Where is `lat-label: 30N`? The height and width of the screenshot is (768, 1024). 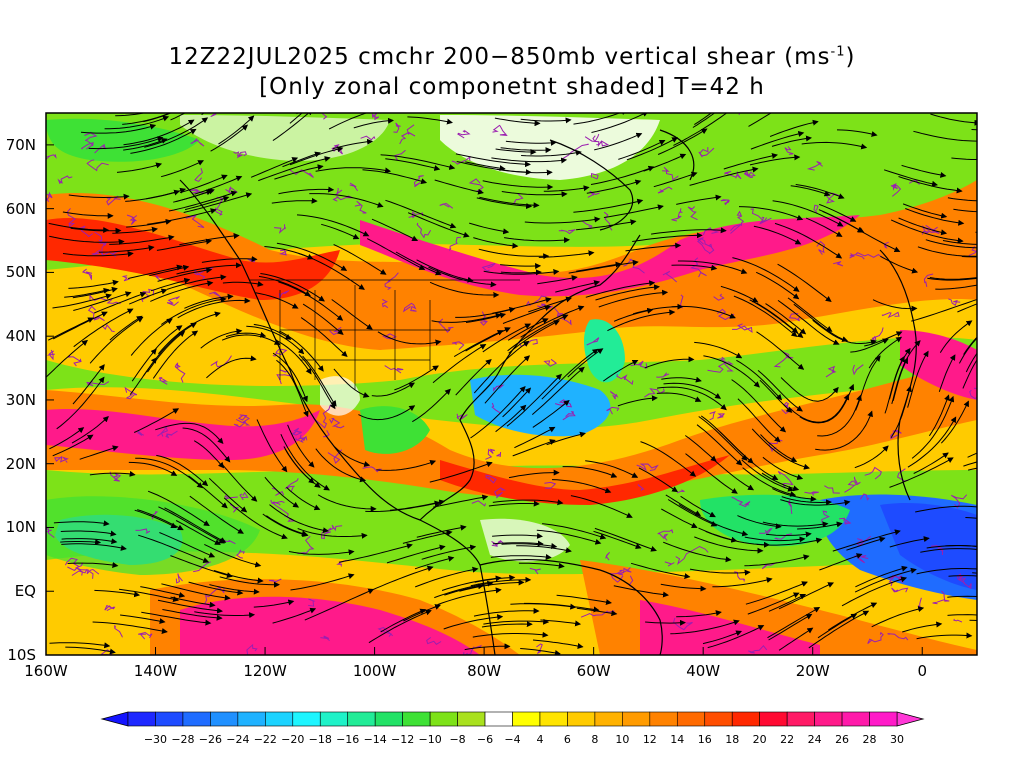
lat-label: 30N is located at coordinates (20, 399).